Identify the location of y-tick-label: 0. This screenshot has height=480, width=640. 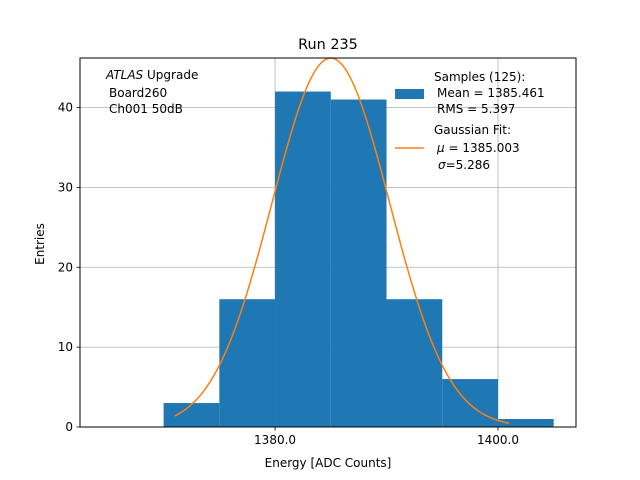
(69, 427).